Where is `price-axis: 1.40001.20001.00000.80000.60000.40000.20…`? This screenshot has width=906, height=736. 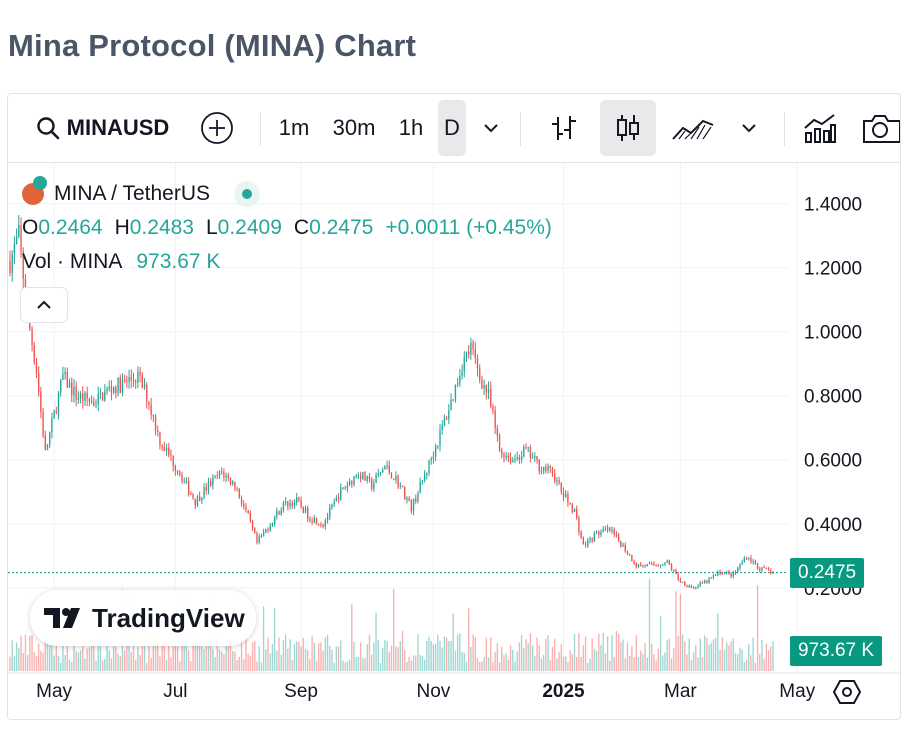
price-axis: 1.40001.20001.00000.80000.60000.40000.20… is located at coordinates (833, 397).